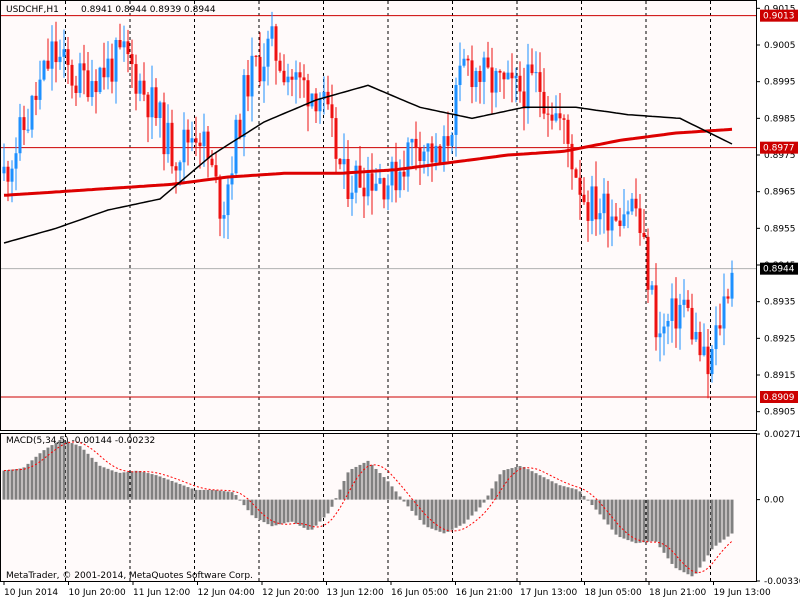 The width and height of the screenshot is (800, 600). I want to click on macd-y-tick-label: 0.00271, so click(782, 435).